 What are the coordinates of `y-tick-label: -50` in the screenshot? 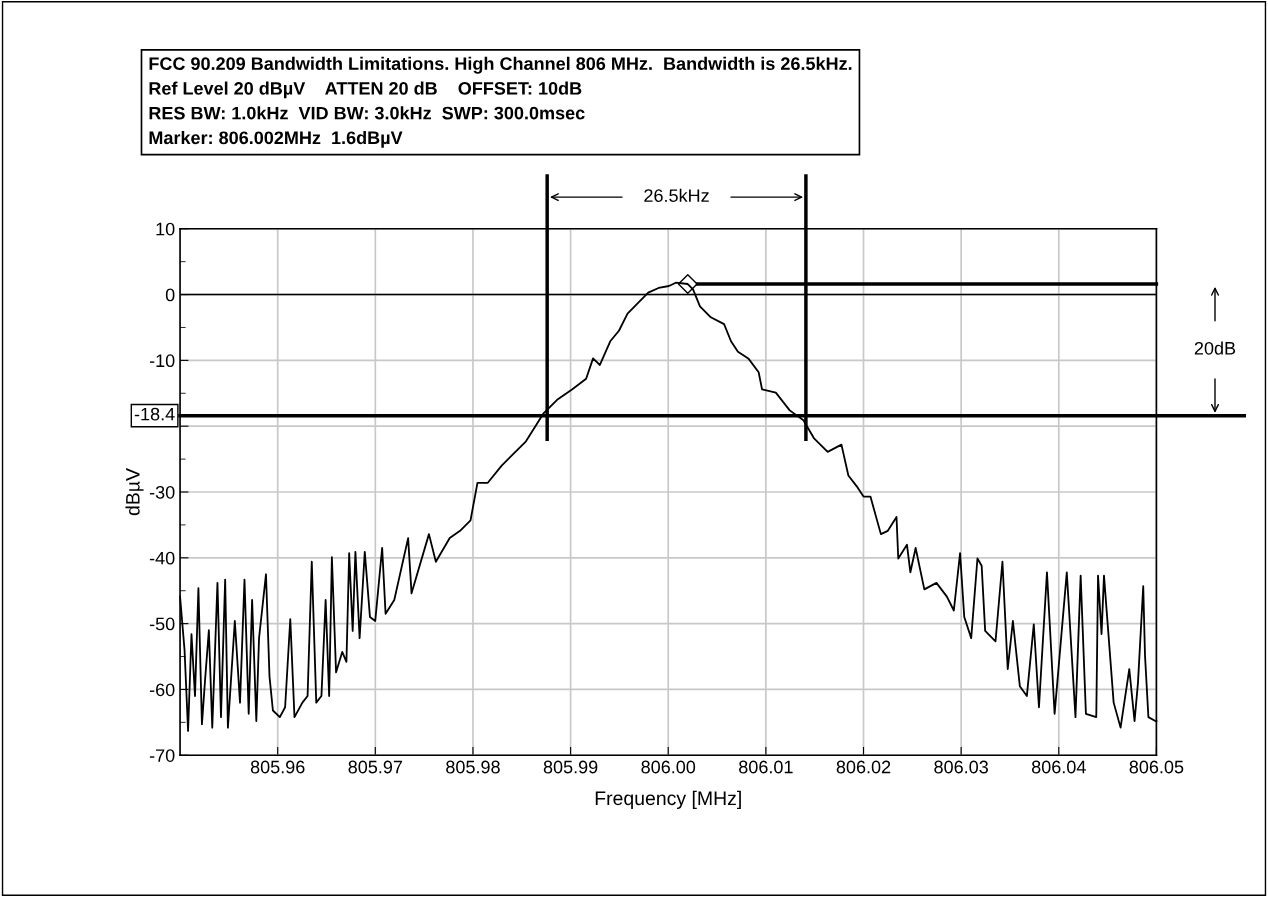 It's located at (162, 624).